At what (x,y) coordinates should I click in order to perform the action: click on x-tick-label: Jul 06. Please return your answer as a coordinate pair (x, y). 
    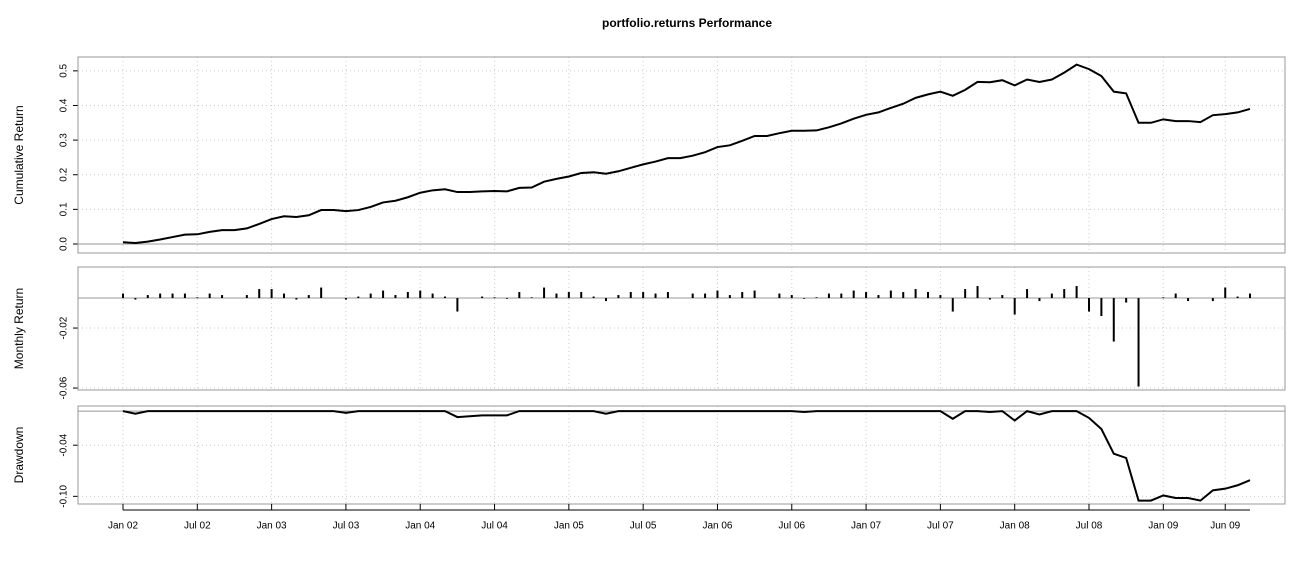
    Looking at the image, I should click on (791, 526).